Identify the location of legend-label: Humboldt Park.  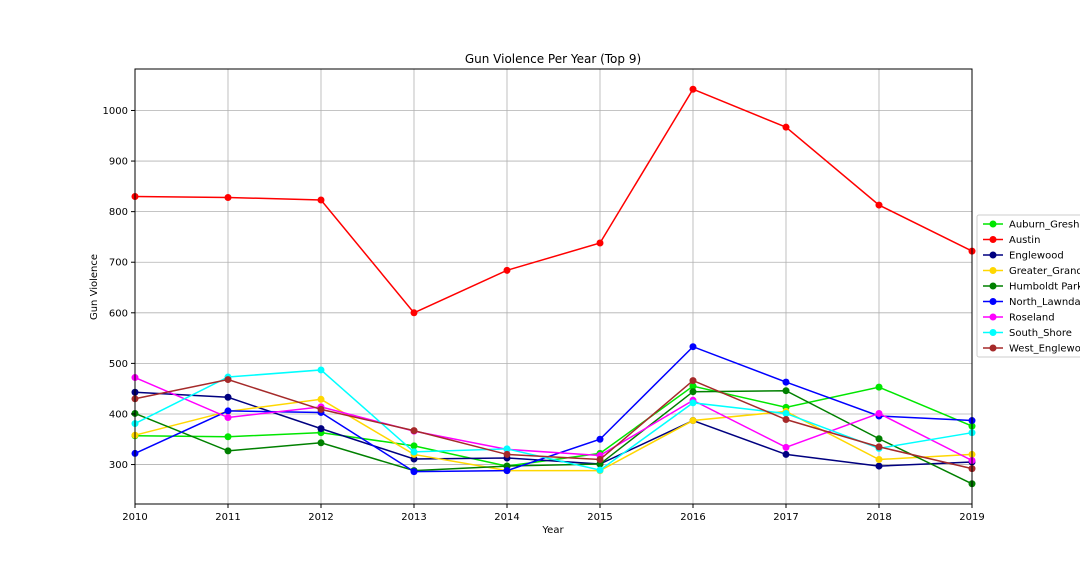
(1044, 287).